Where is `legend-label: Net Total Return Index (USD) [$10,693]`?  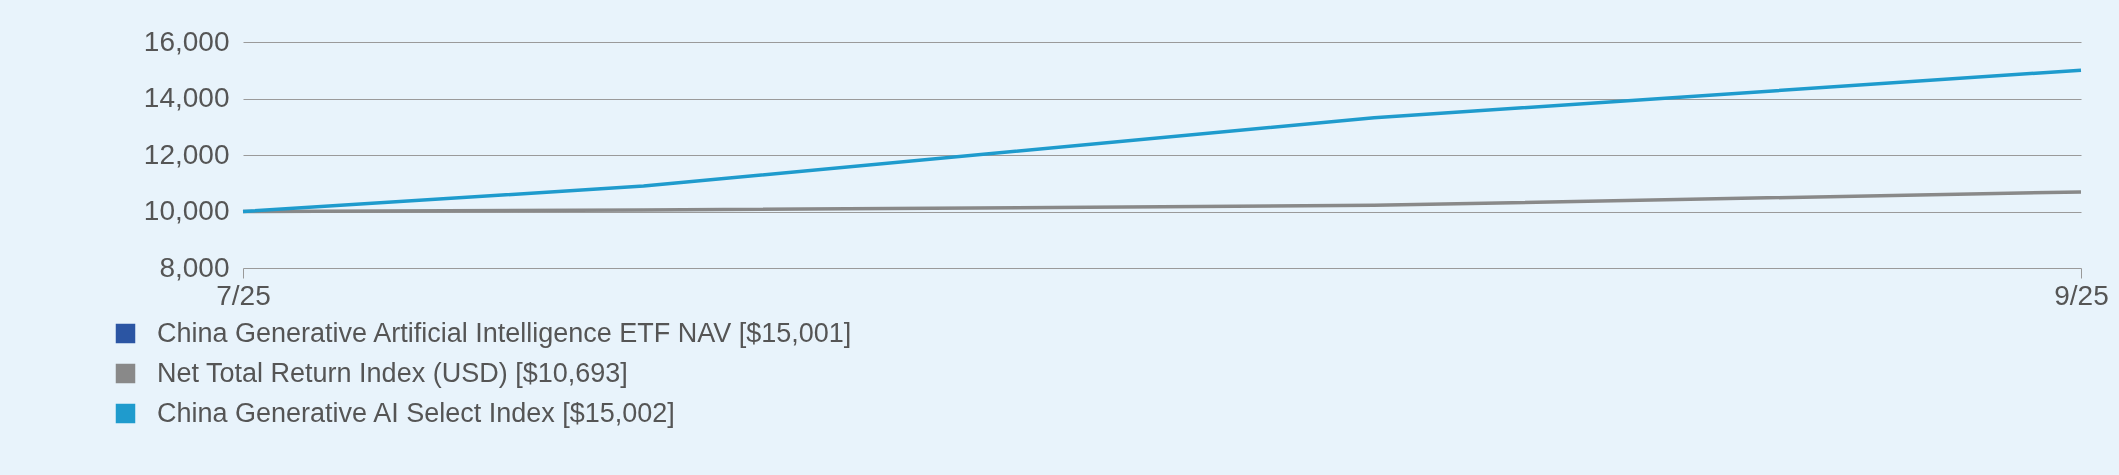
legend-label: Net Total Return Index (USD) [$10,693] is located at coordinates (392, 372).